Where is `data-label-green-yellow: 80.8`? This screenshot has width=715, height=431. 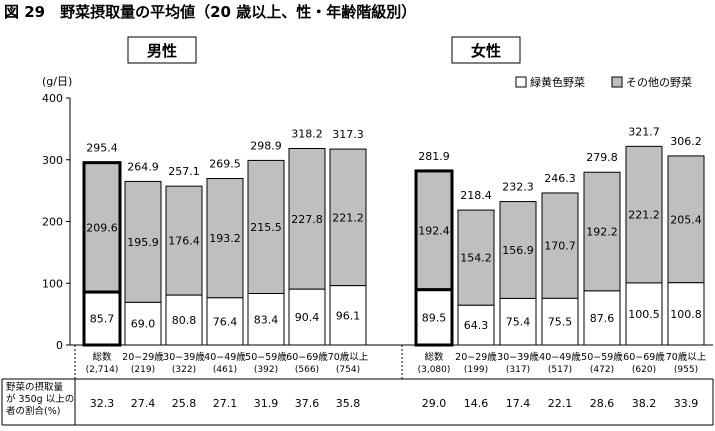 data-label-green-yellow: 80.8 is located at coordinates (184, 320).